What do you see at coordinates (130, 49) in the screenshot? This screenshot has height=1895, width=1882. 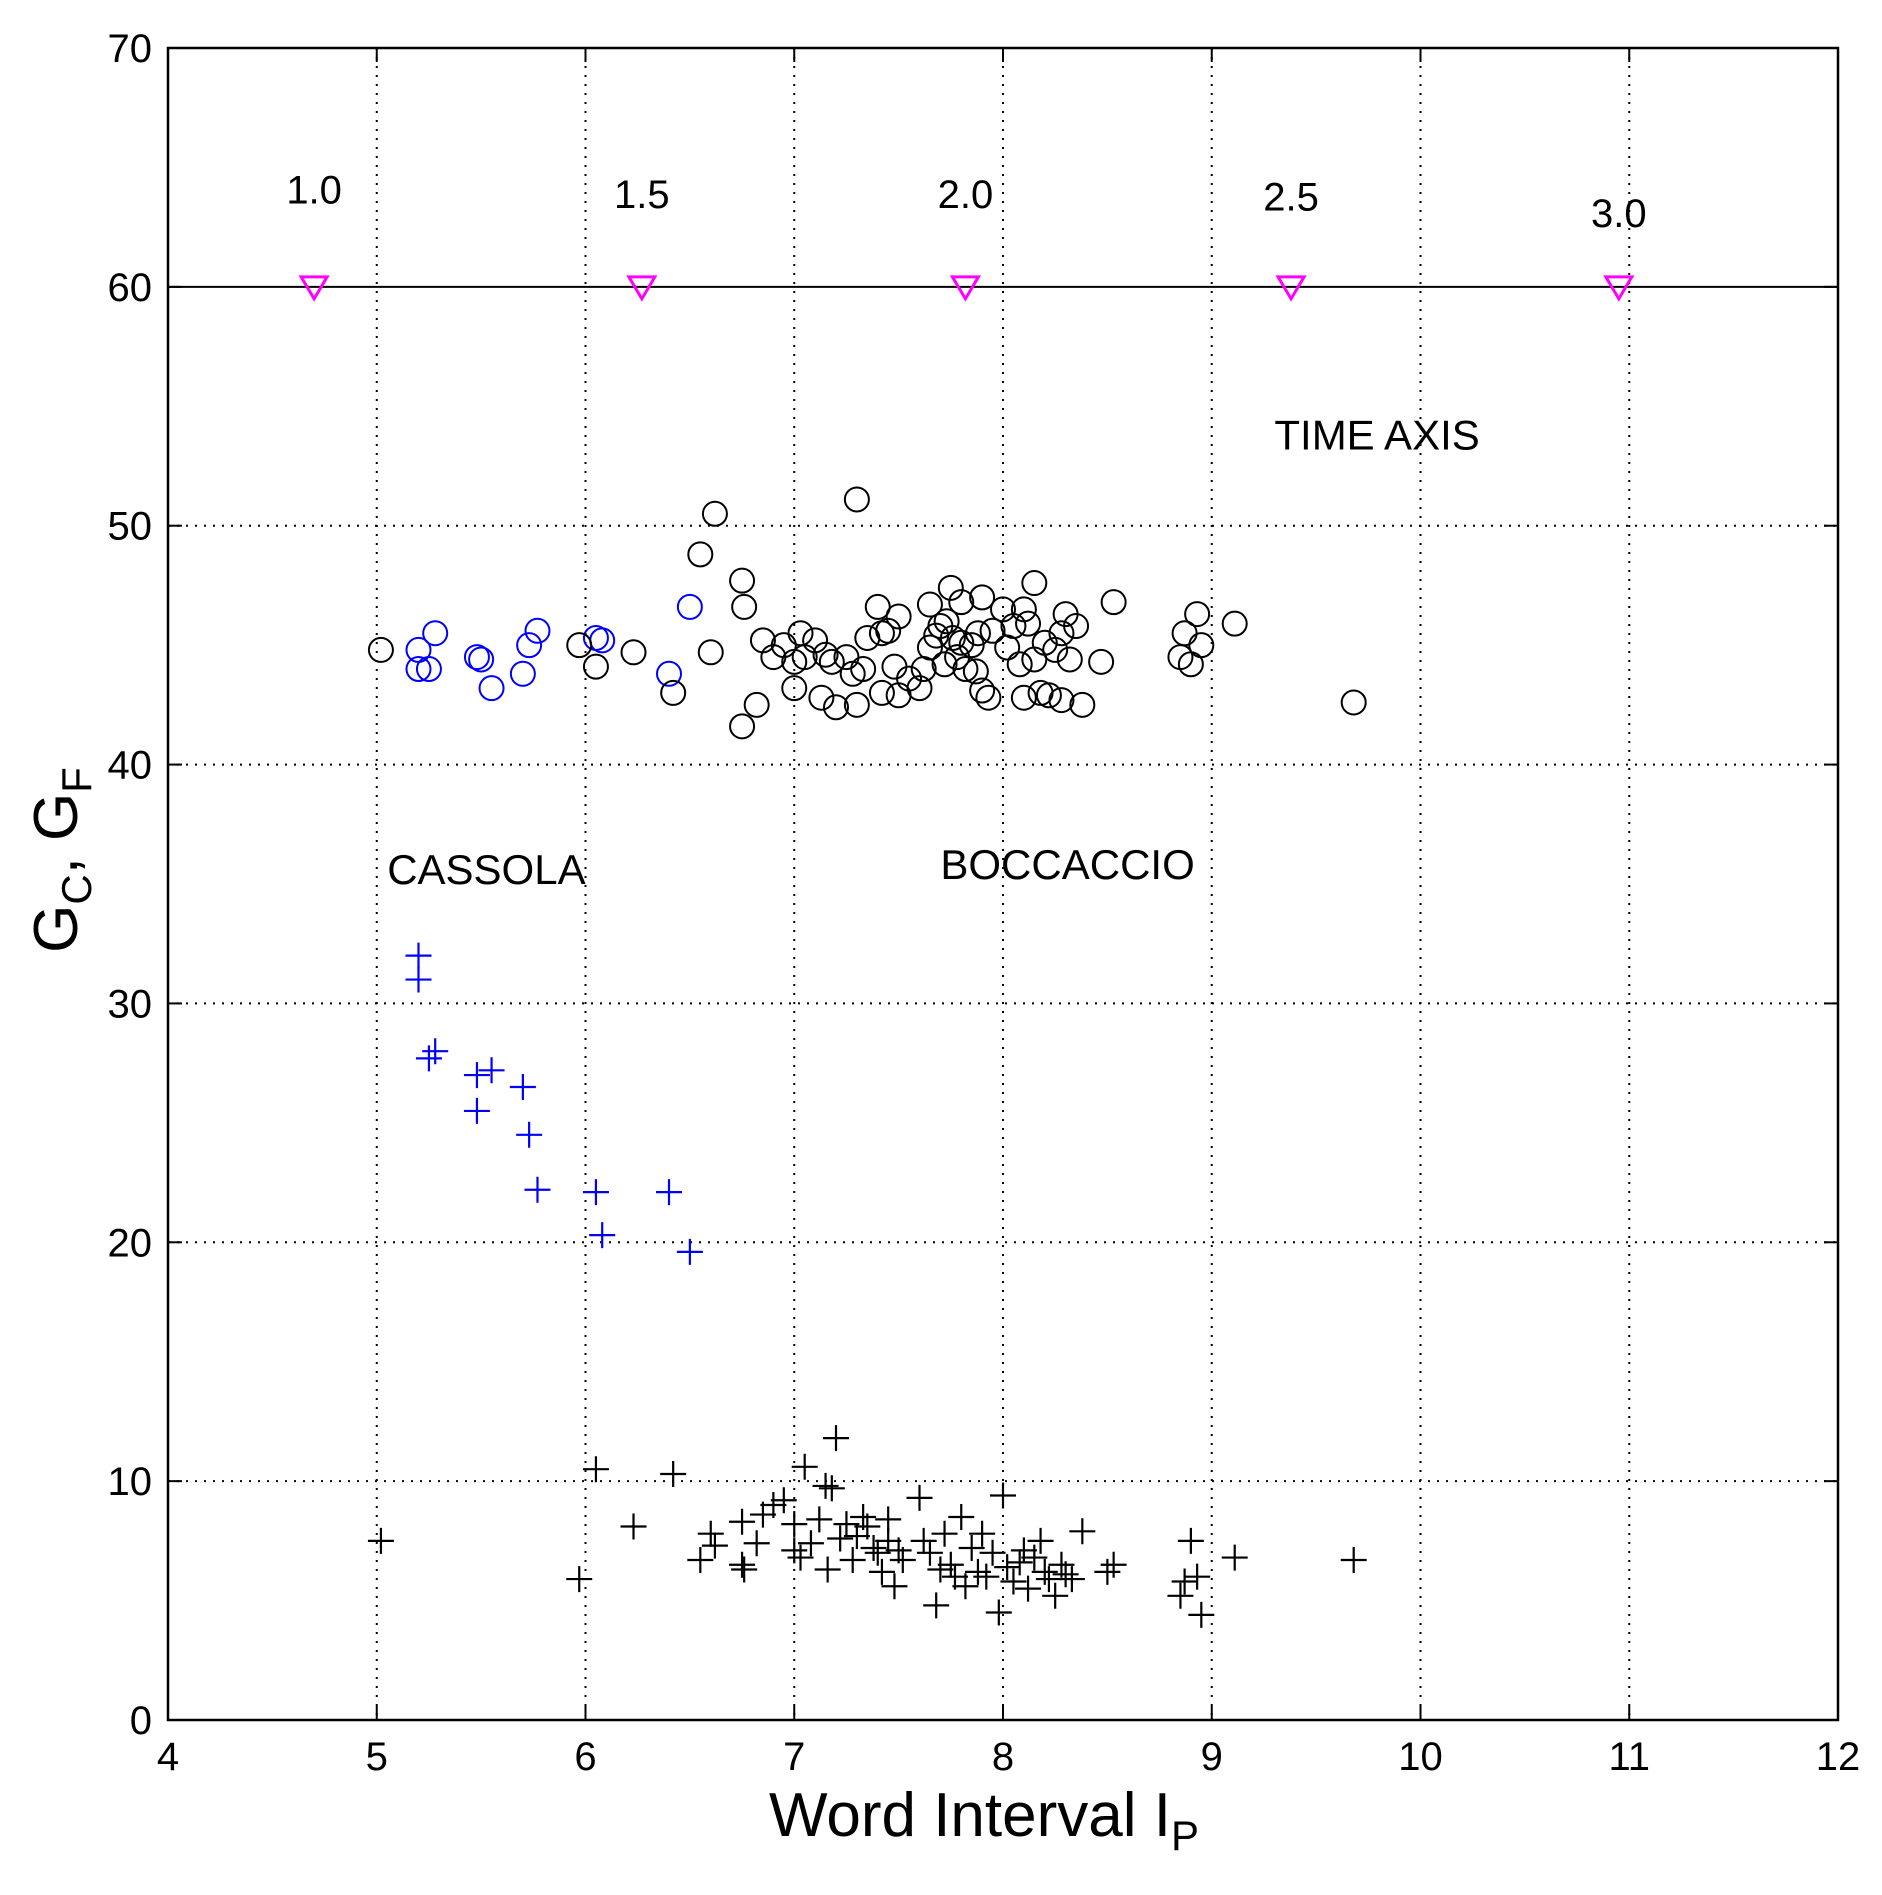 I see `y-tick-label: 70` at bounding box center [130, 49].